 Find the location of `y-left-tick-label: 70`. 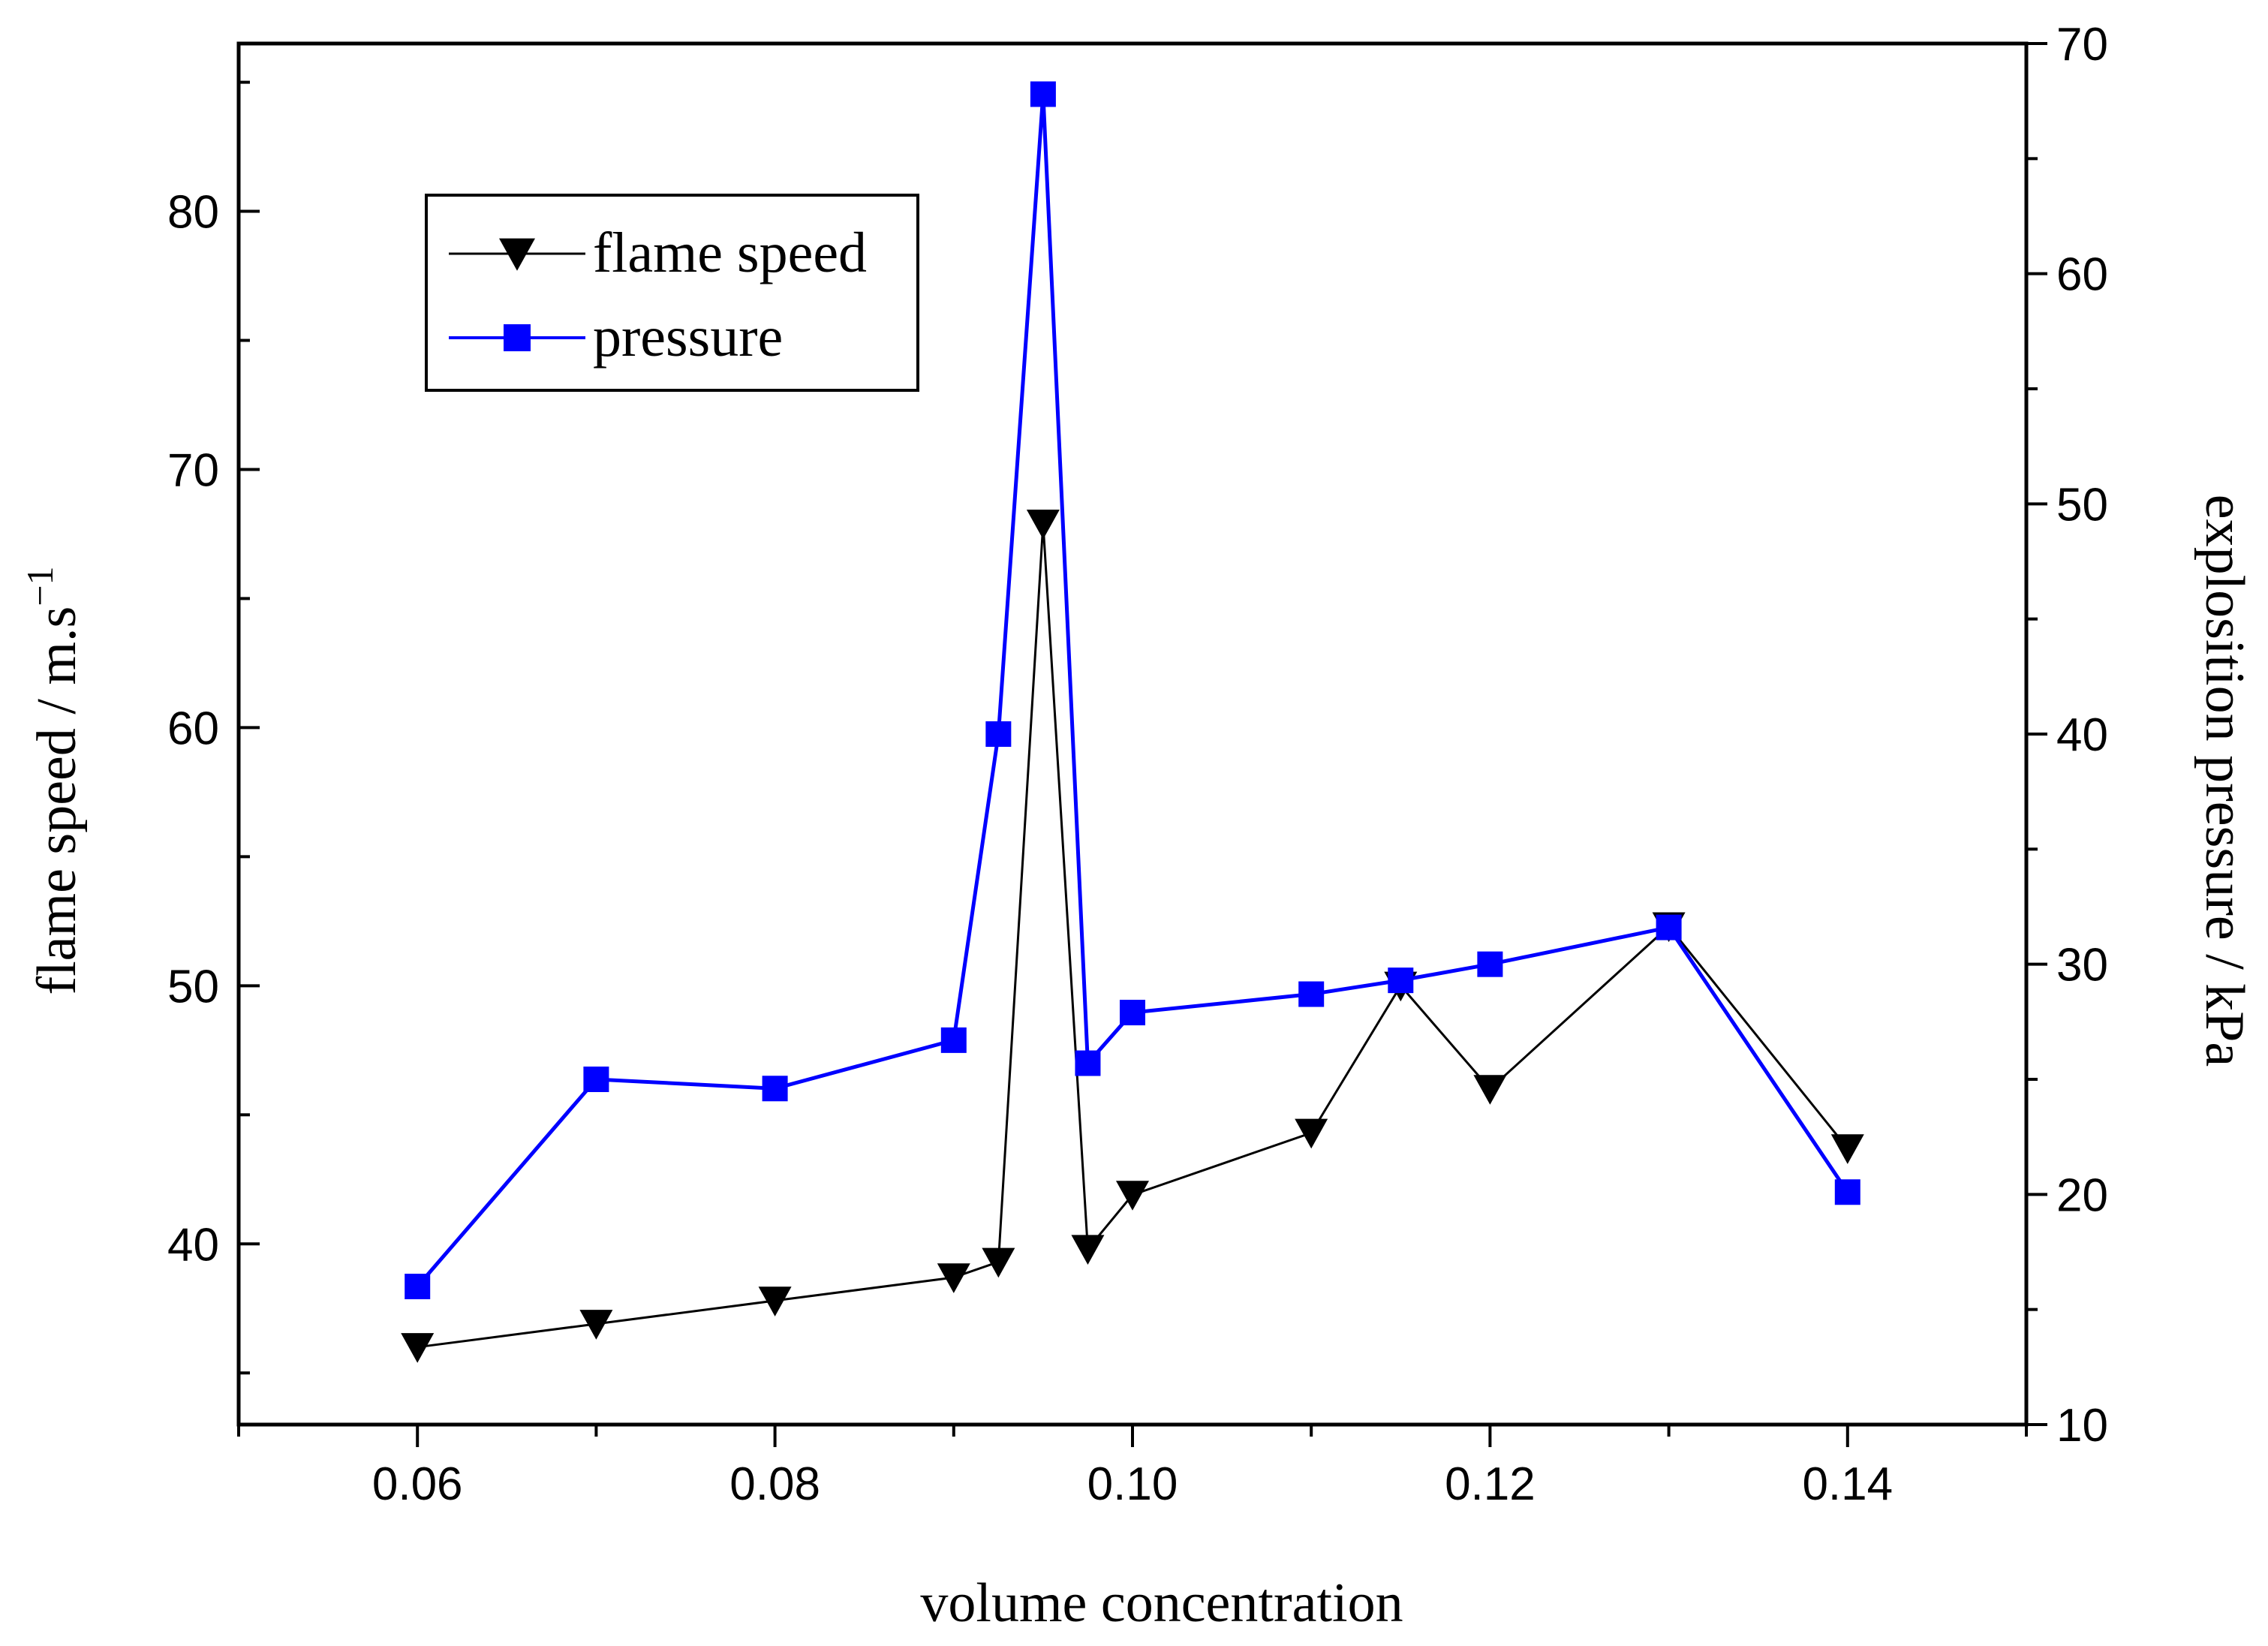

y-left-tick-label: 70 is located at coordinates (193, 470).